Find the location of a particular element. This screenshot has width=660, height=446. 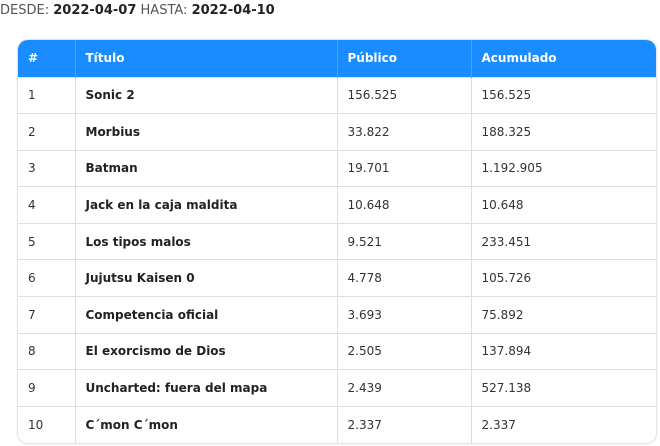

table-header-row: # Título Público Acumulado is located at coordinates (337, 58).